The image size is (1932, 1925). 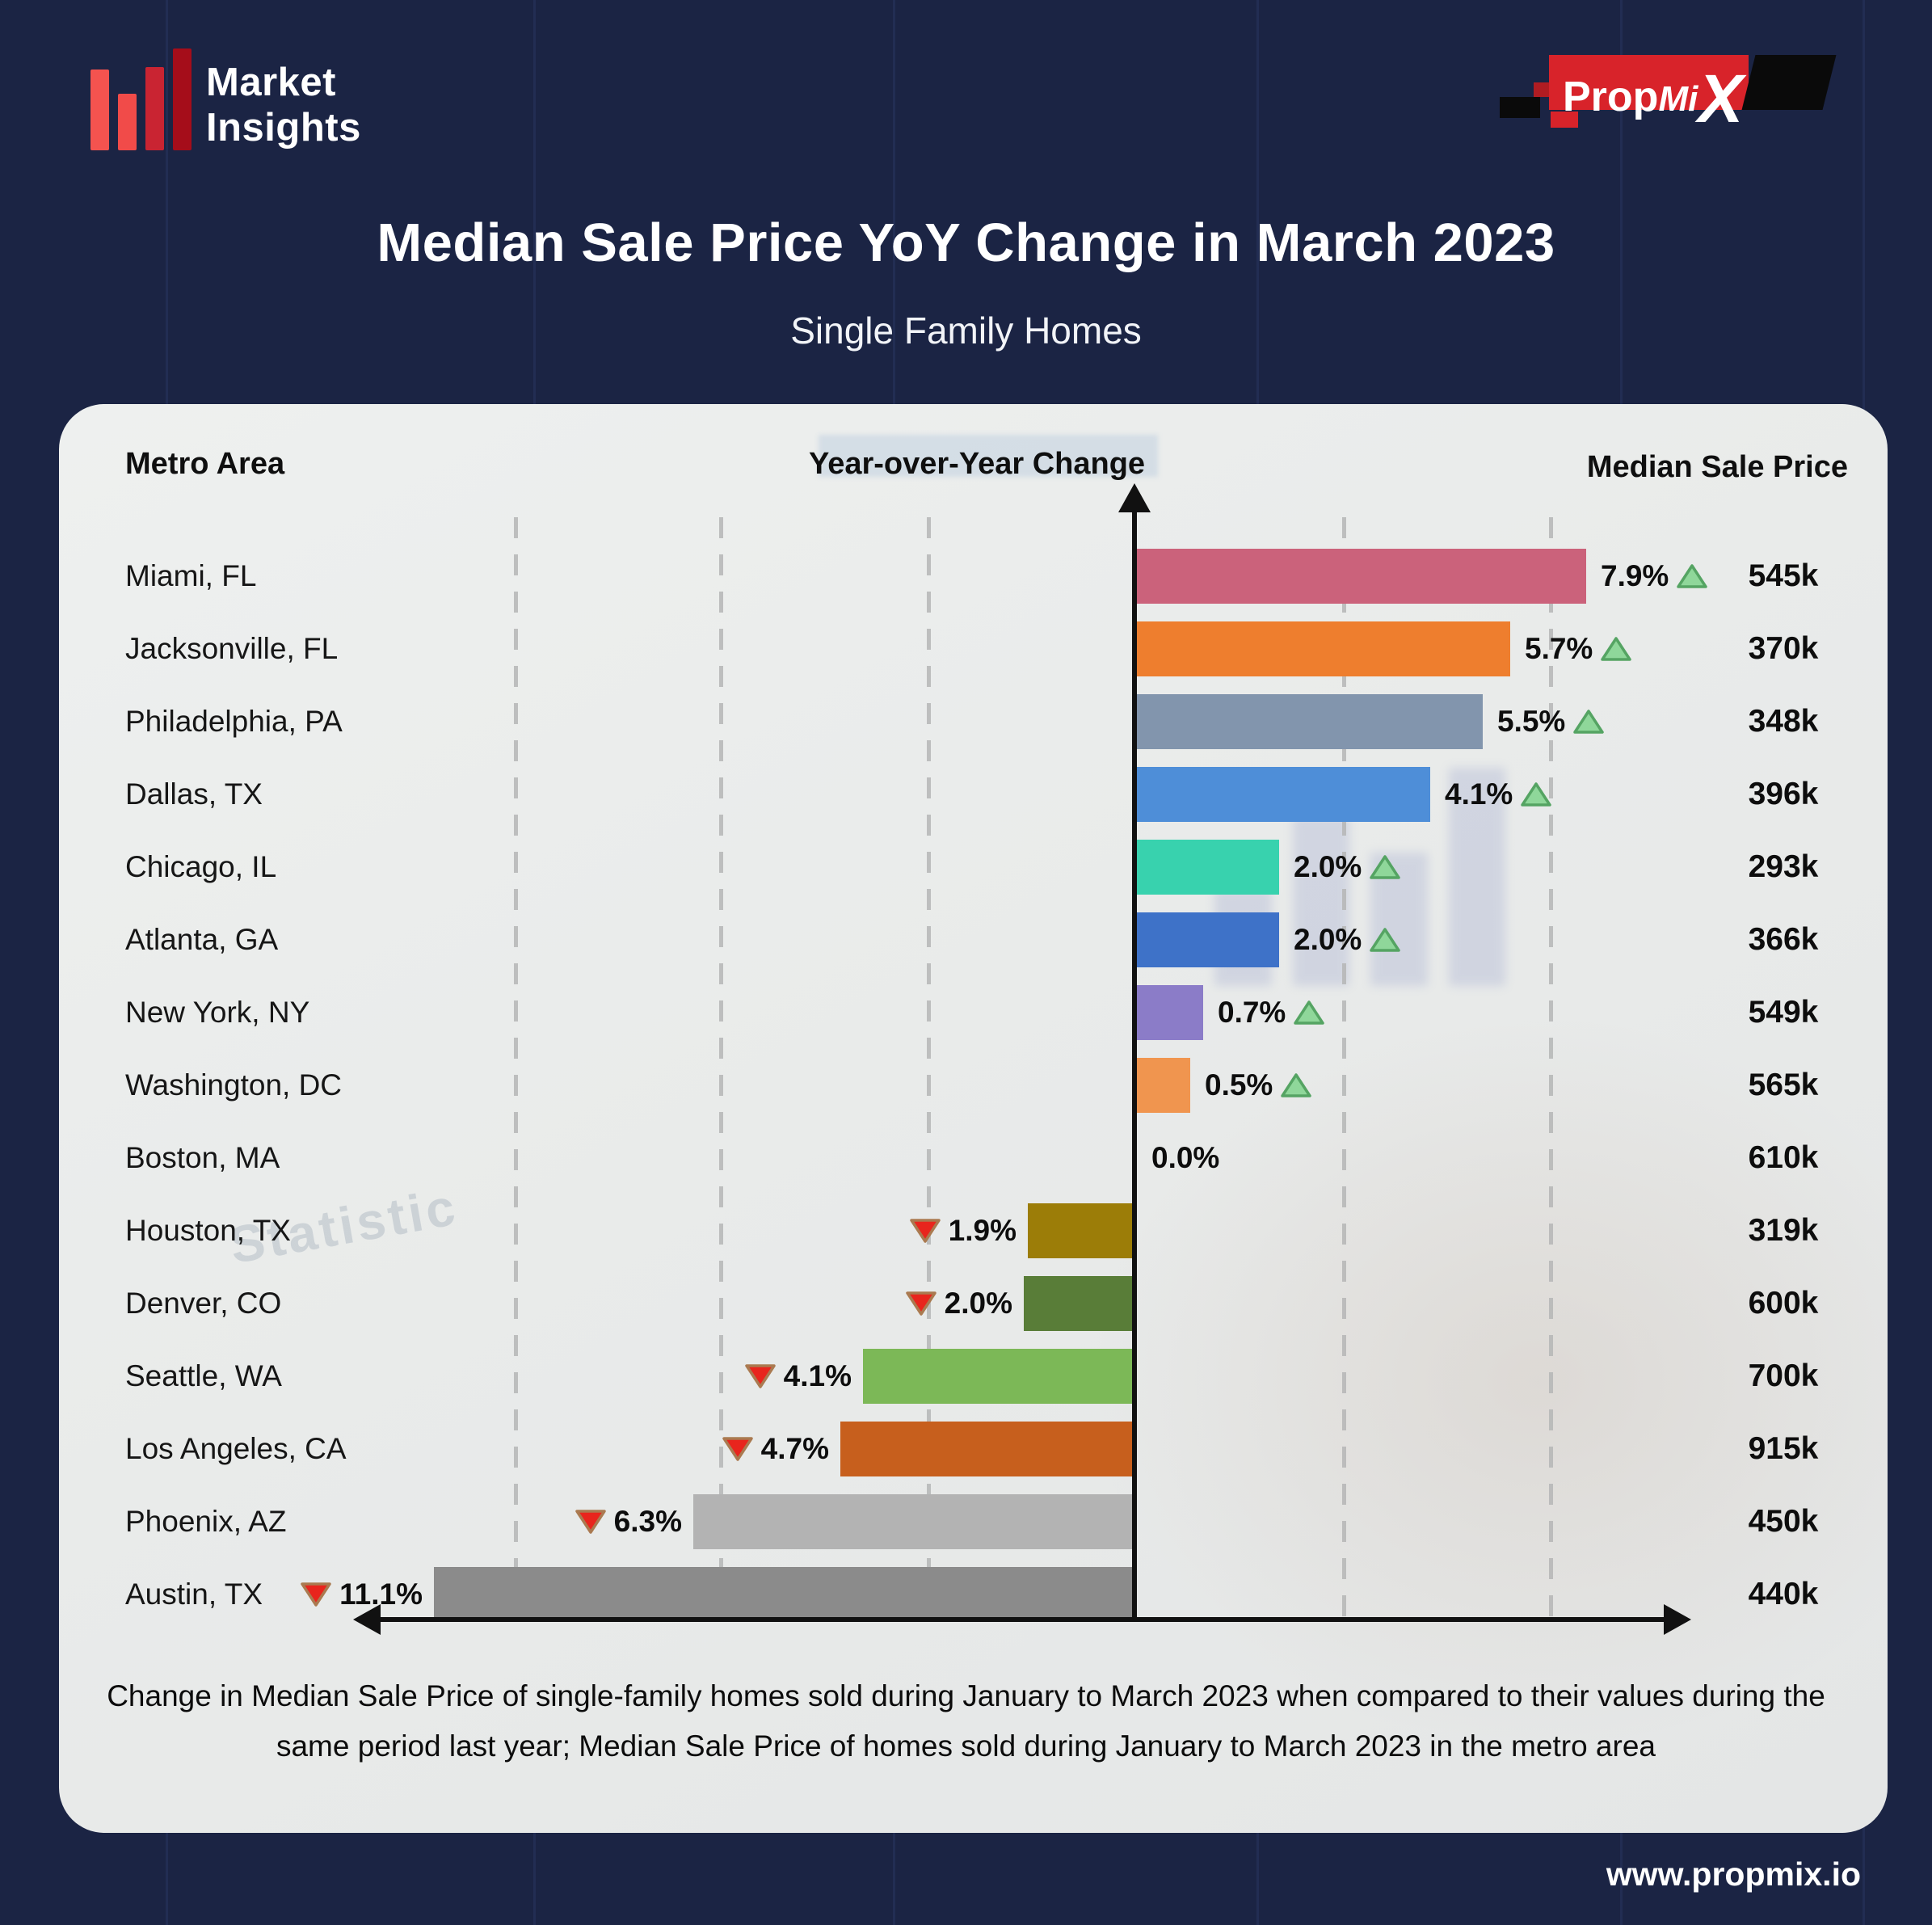 I want to click on yoy-change-value: 5.7%, so click(x=1578, y=648).